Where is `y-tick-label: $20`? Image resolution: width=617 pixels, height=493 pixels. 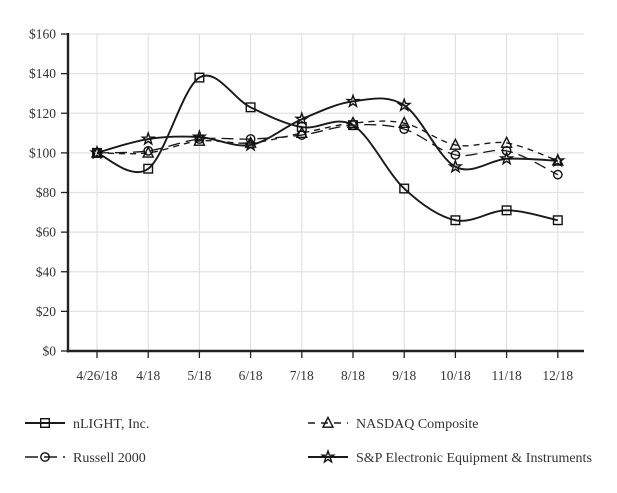
y-tick-label: $20 is located at coordinates (46, 311).